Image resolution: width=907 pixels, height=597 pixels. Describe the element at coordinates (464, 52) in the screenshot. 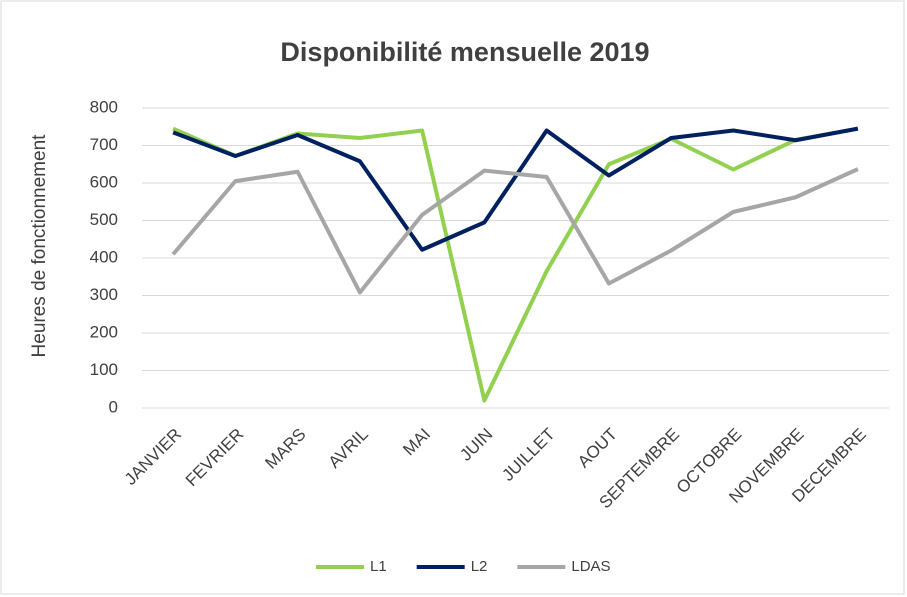

I see `chart-title: Disponibilité mensuelle 2019` at that location.